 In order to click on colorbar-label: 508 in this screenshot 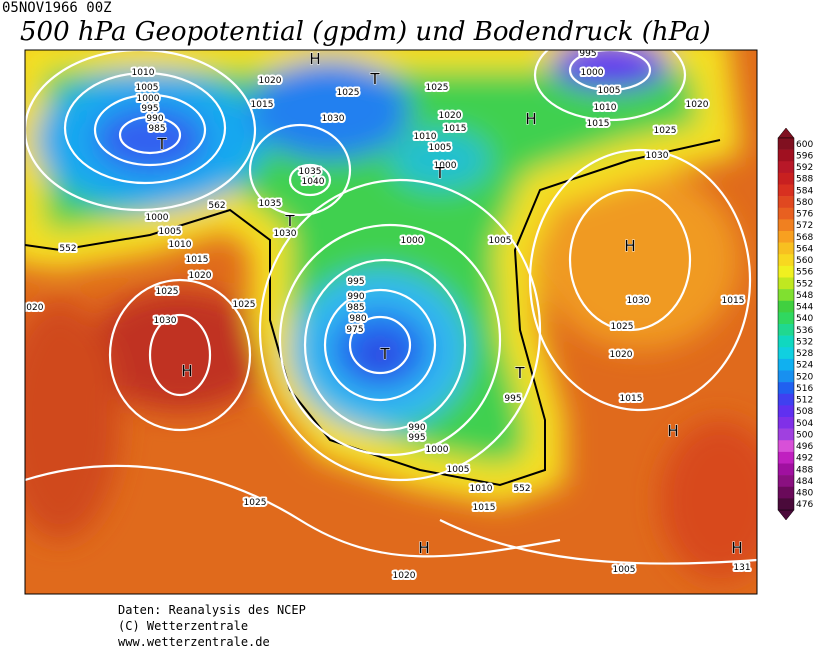, I will do `click(804, 412)`.